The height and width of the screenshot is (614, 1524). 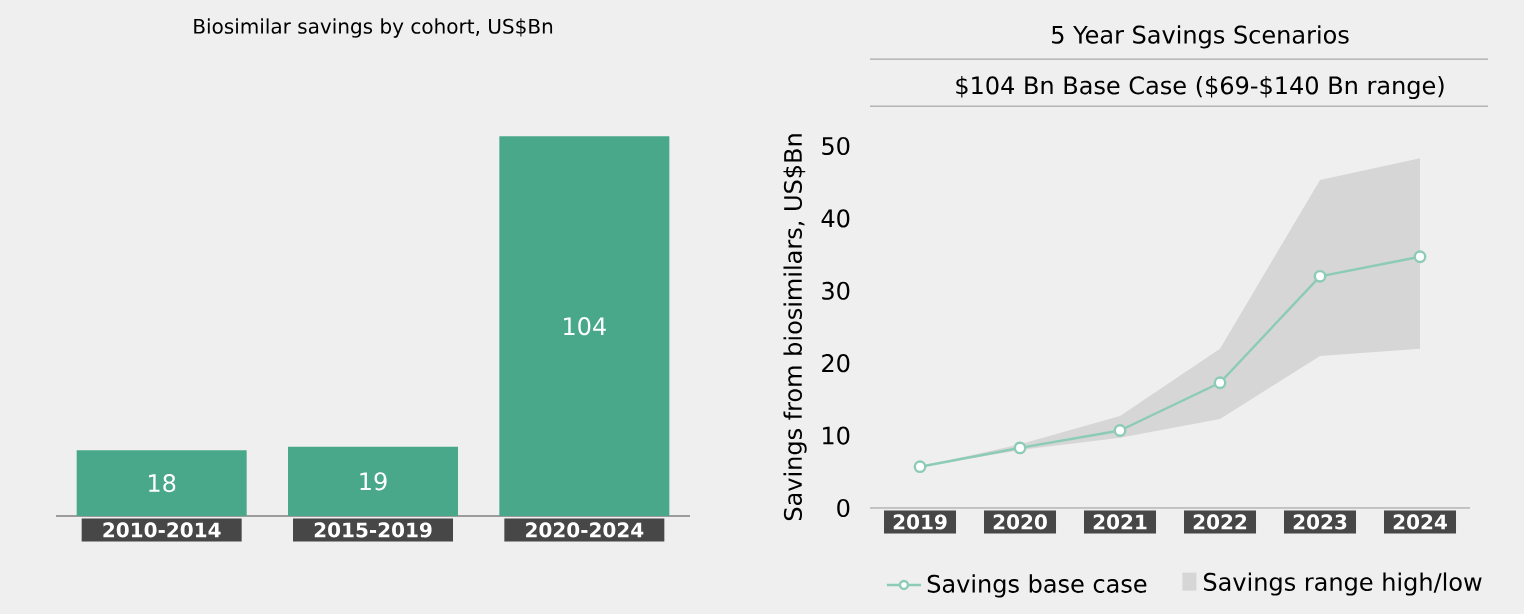 I want to click on chart-subtitle: $104 Bn Base Case ($69-$140 Bn range), so click(x=1200, y=87).